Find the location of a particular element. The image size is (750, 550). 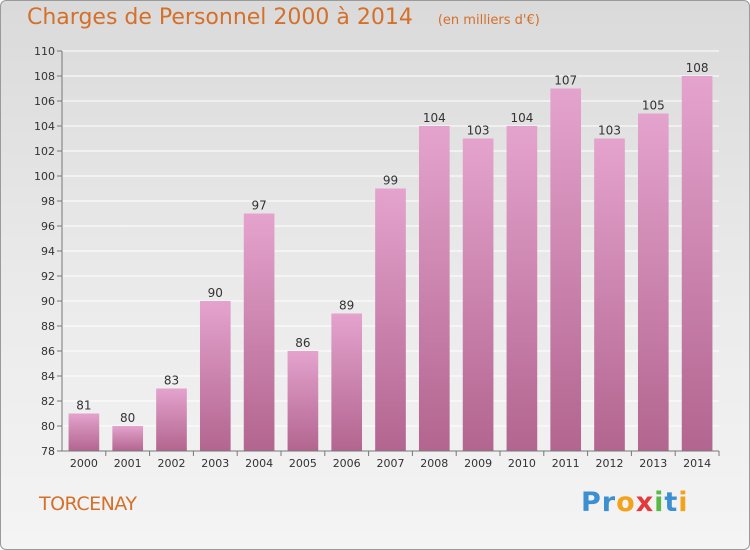

y-tick-label: 110 is located at coordinates (44, 51).